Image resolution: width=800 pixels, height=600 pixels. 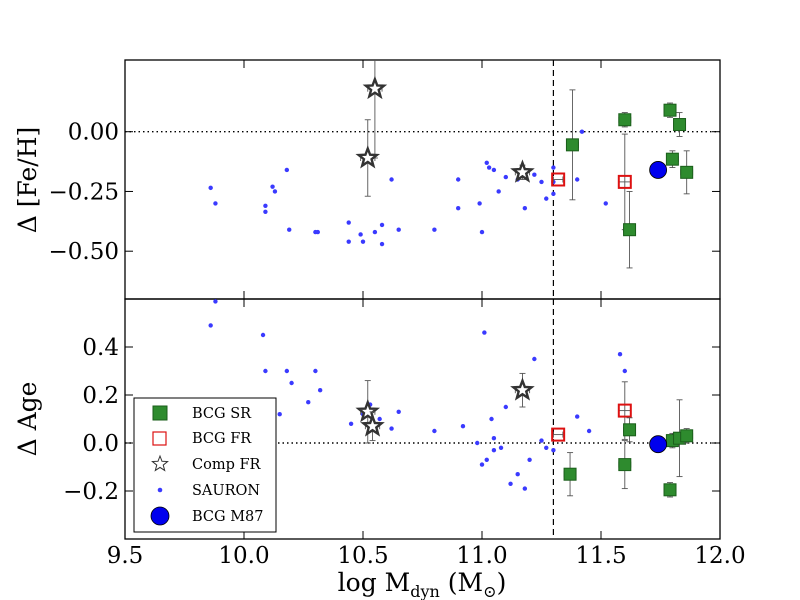 I want to click on y-tick-label: 0.4, so click(x=100, y=348).